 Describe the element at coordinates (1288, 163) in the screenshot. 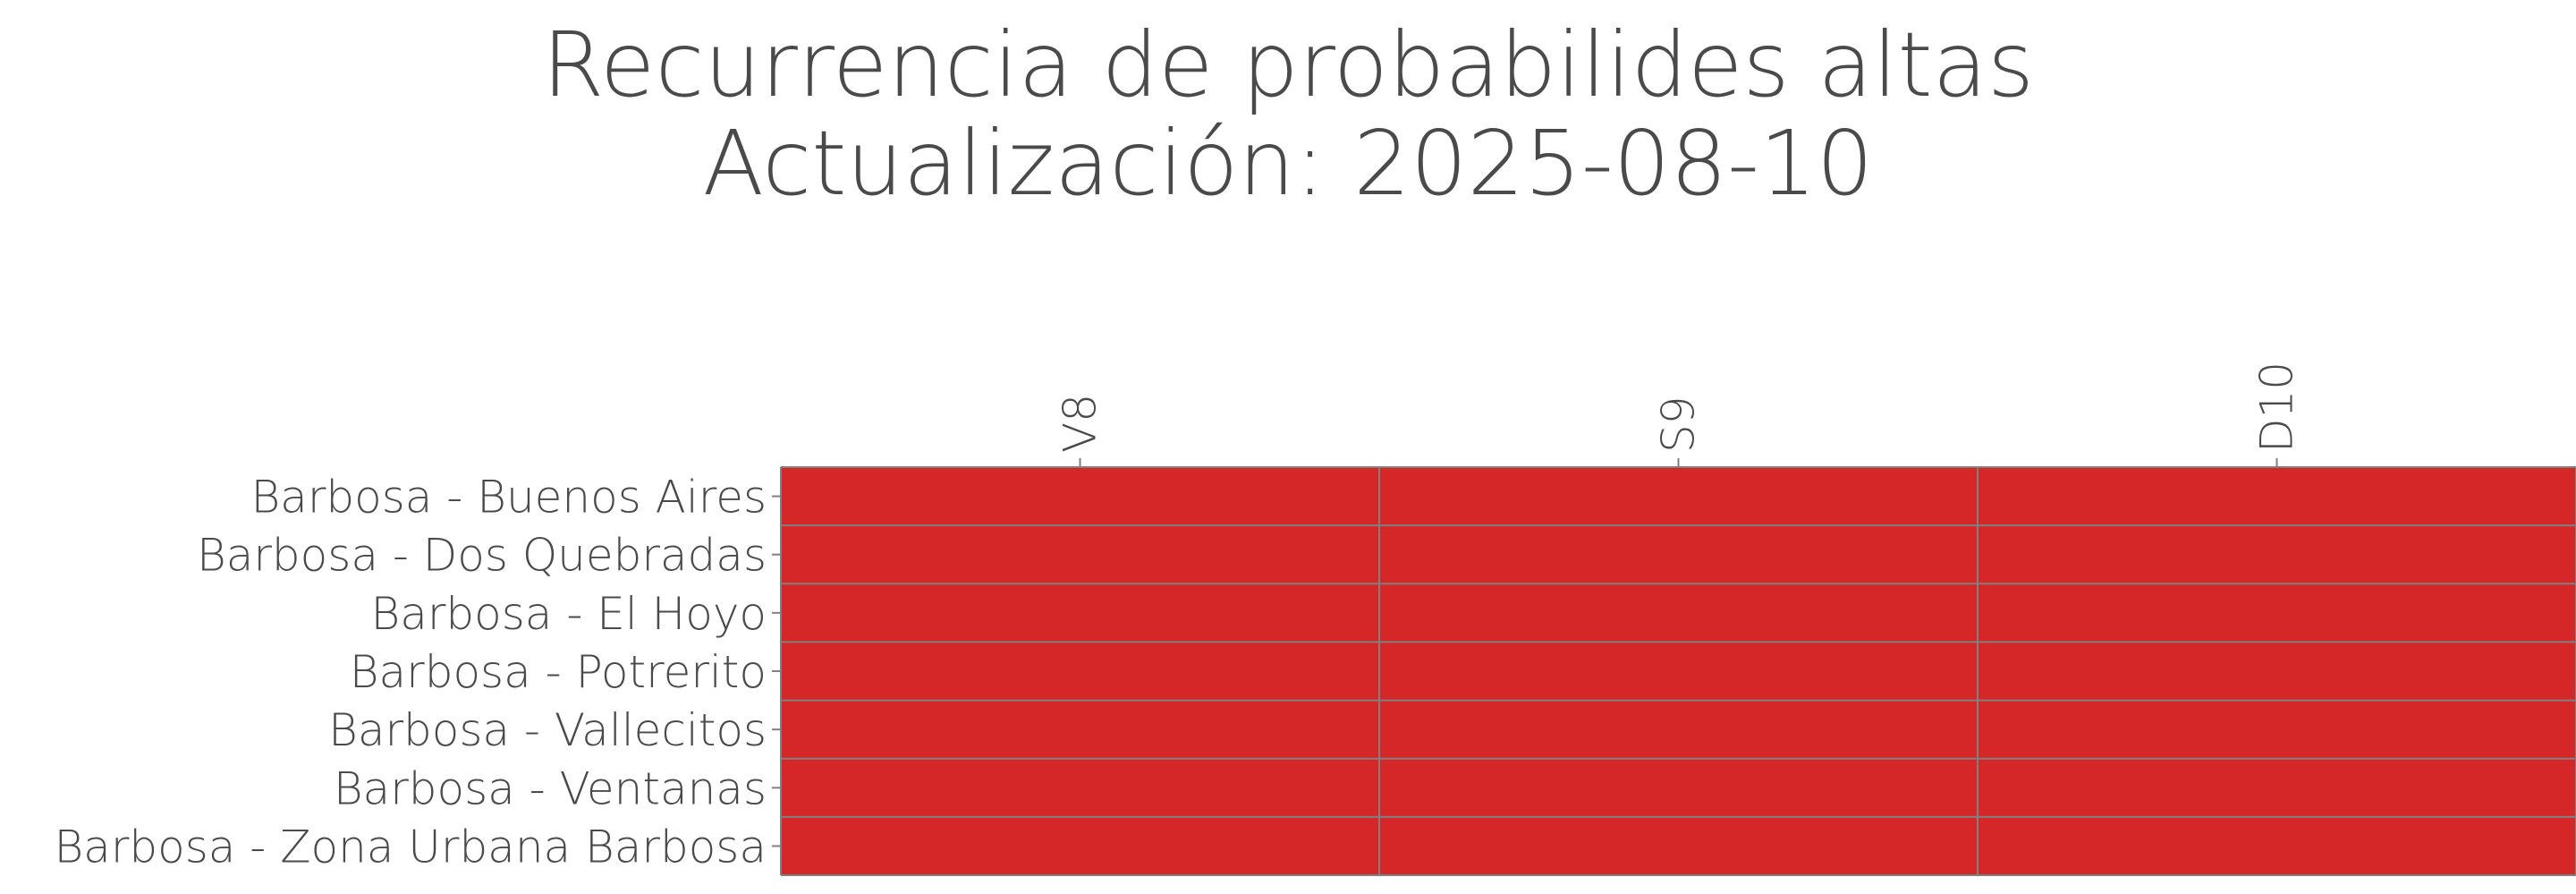

I see `chart-subtitle: Actualización: 2025-08-10` at that location.